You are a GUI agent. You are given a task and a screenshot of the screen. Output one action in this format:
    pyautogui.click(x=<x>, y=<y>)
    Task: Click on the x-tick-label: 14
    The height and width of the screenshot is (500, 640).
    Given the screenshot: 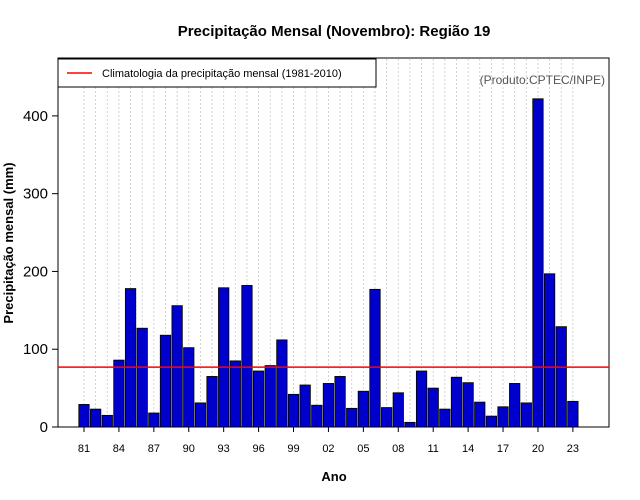 What is the action you would take?
    pyautogui.click(x=468, y=449)
    